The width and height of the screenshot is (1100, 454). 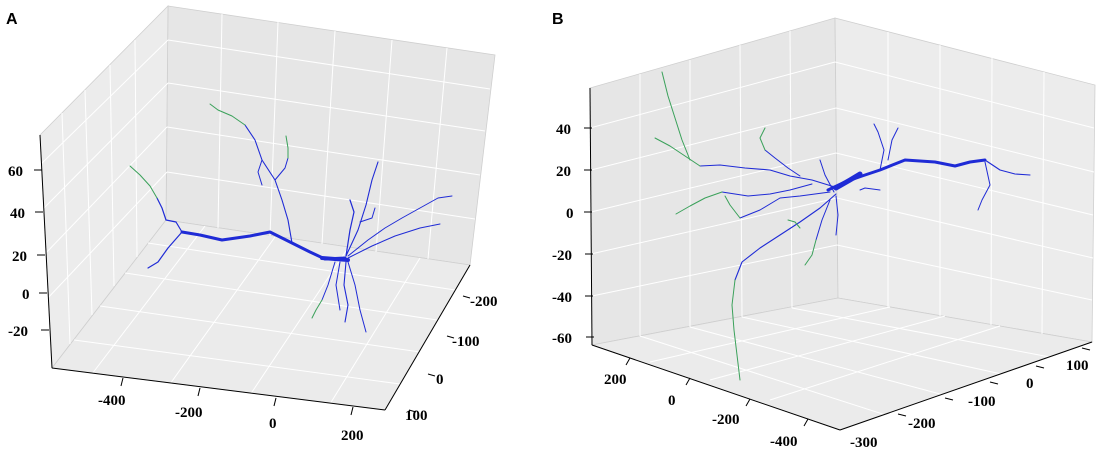 I want to click on y-tick-label-b: 100, so click(x=1077, y=366).